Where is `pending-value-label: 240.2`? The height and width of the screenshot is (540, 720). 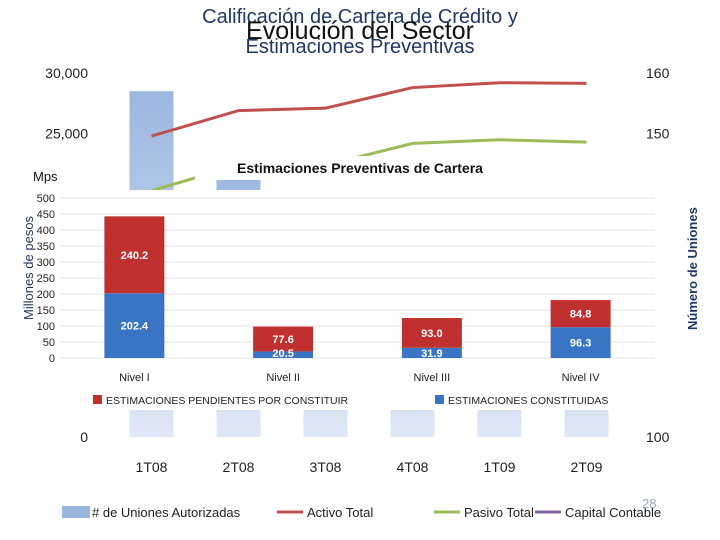 pending-value-label: 240.2 is located at coordinates (135, 256).